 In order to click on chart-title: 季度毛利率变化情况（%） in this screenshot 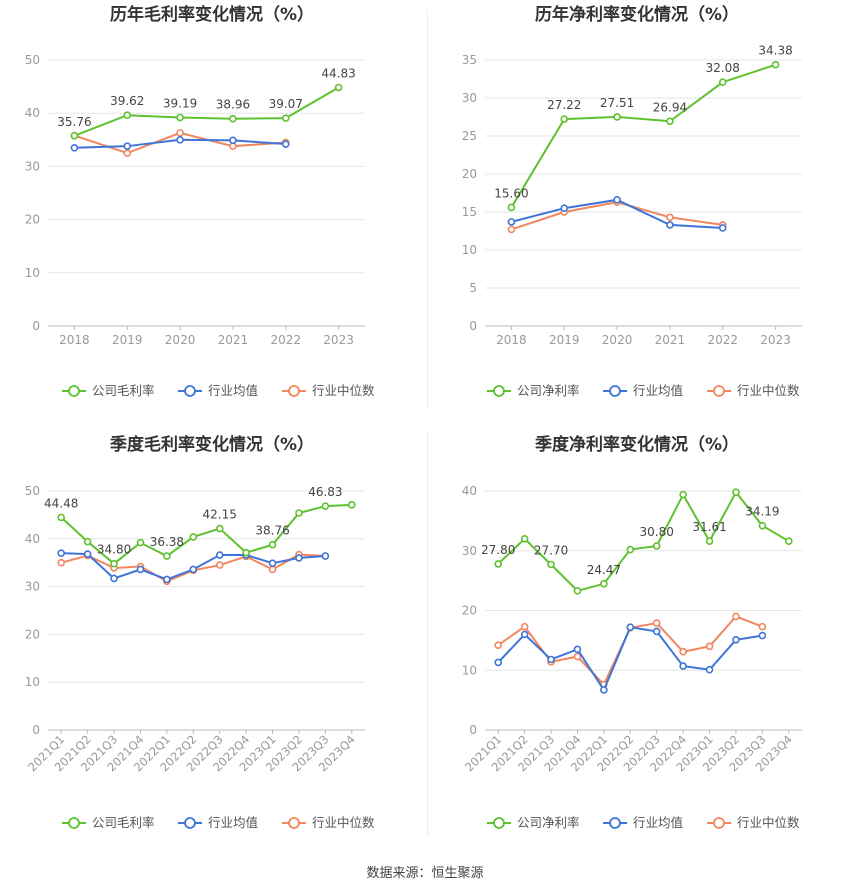, I will do `click(212, 444)`.